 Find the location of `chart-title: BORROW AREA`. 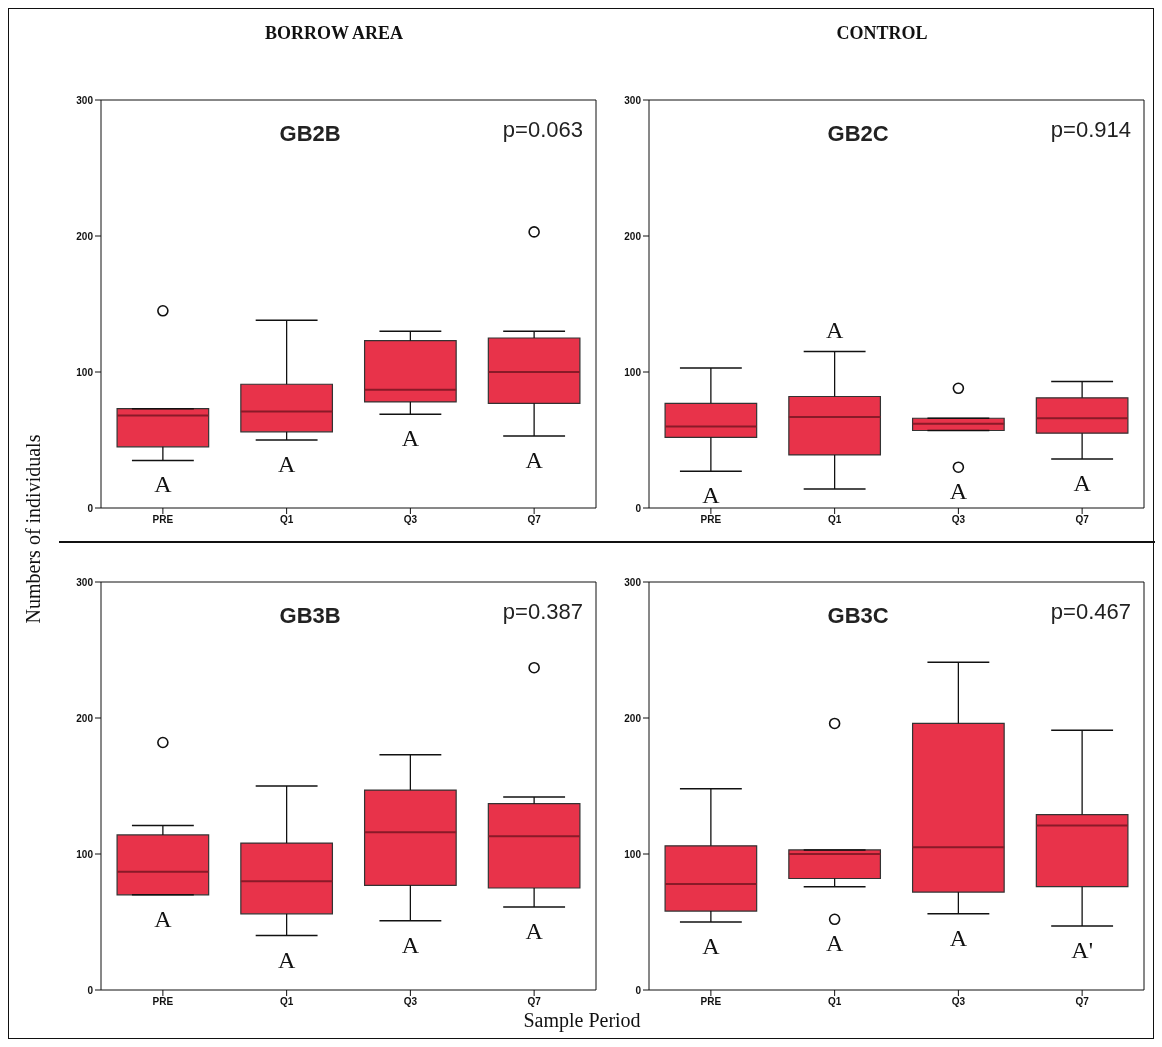

chart-title: BORROW AREA is located at coordinates (334, 33).